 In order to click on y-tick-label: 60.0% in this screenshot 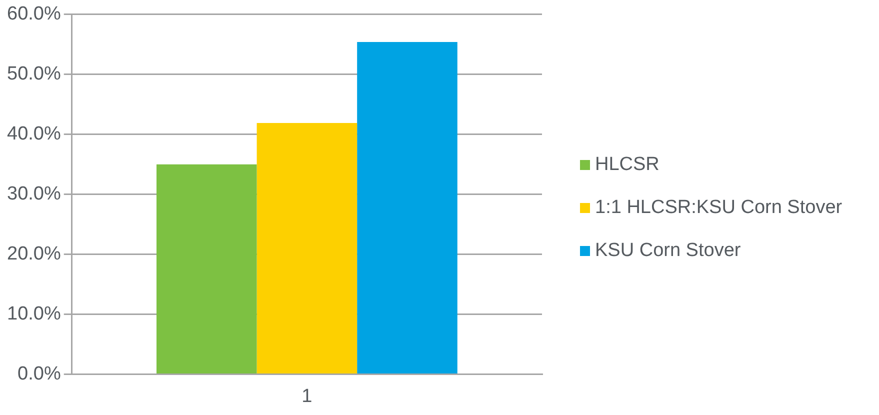, I will do `click(34, 14)`.